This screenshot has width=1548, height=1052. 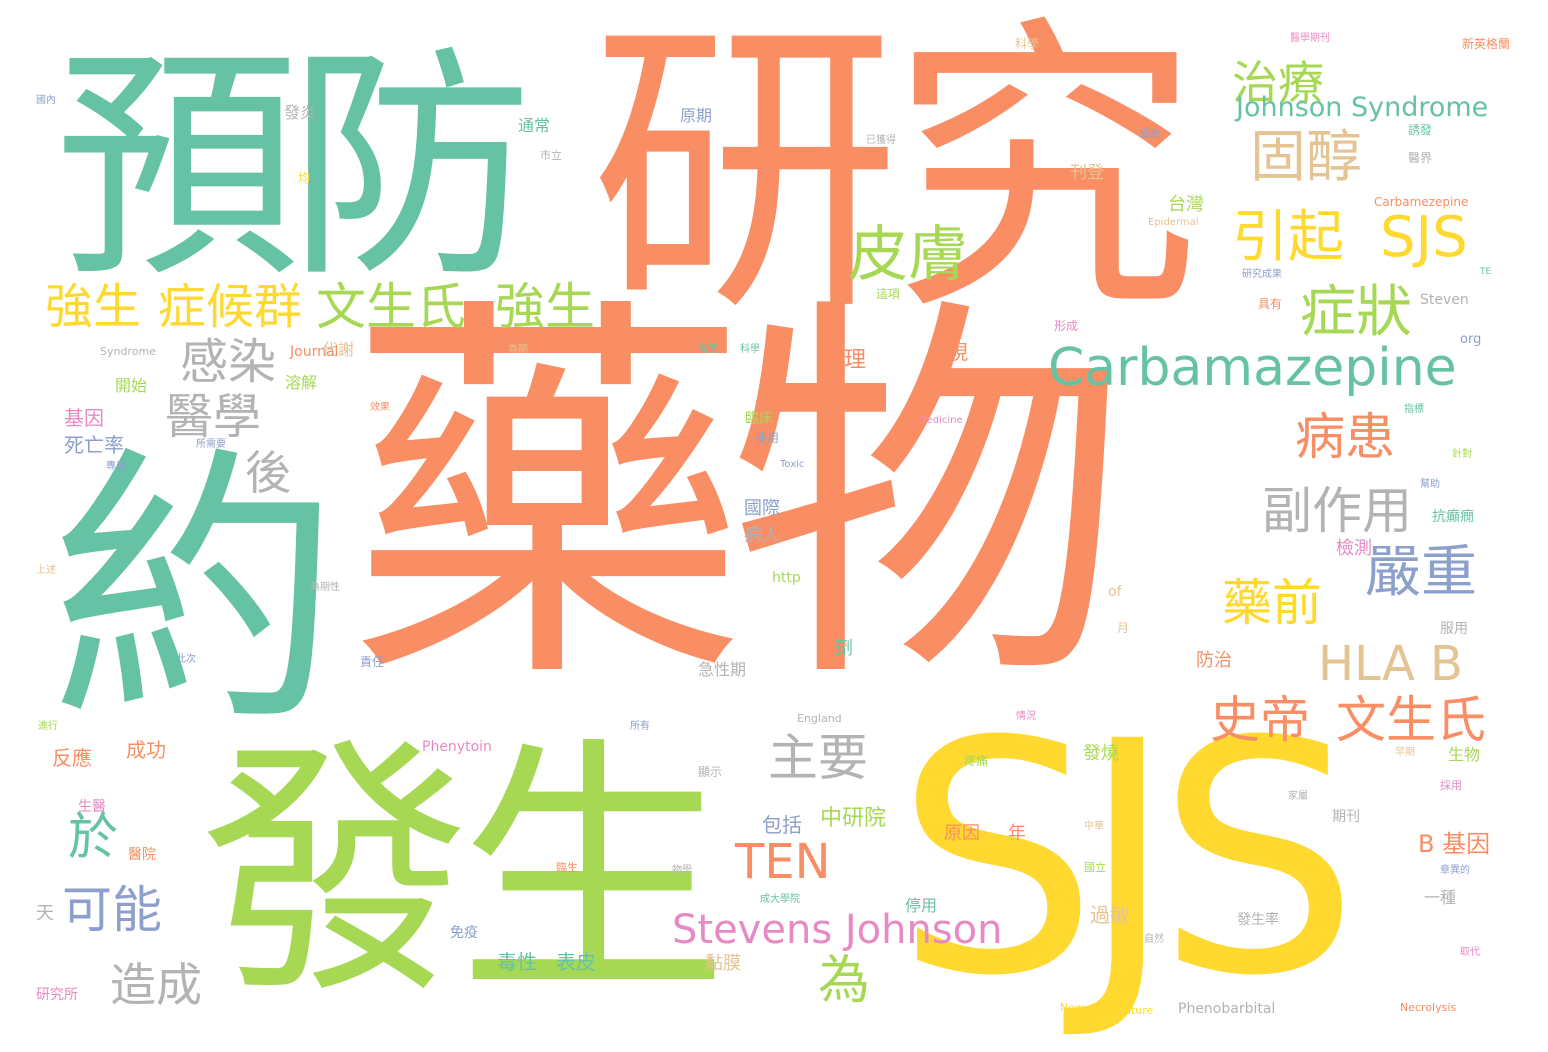 What do you see at coordinates (128, 351) in the screenshot?
I see `word-cloud-term: Syndrome` at bounding box center [128, 351].